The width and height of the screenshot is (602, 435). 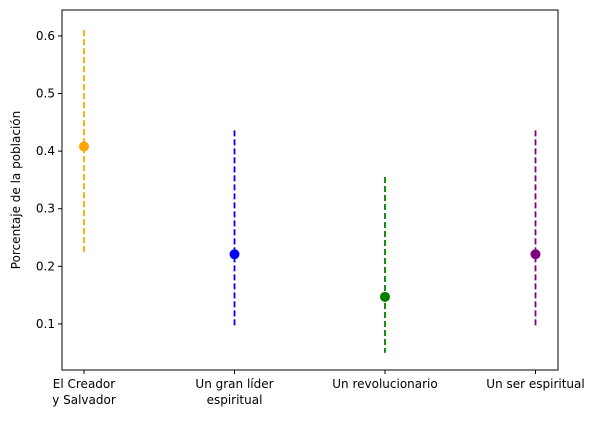 I want to click on y-axis-label: Porcentaje de la población, so click(x=16, y=190).